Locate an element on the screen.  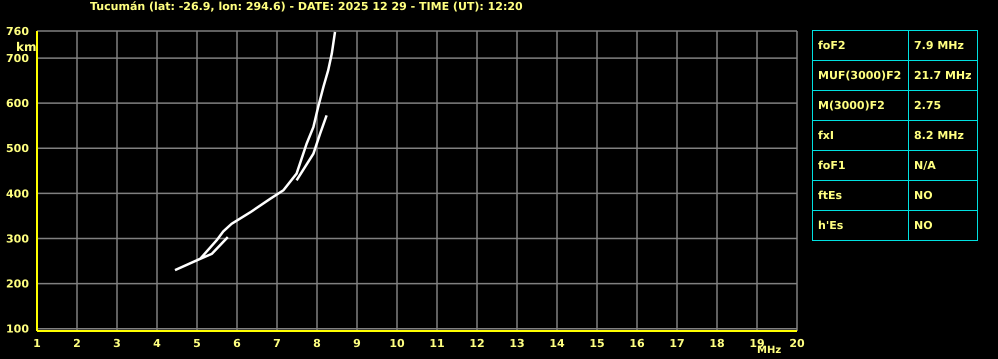
text: h'Es is located at coordinates (860, 225).